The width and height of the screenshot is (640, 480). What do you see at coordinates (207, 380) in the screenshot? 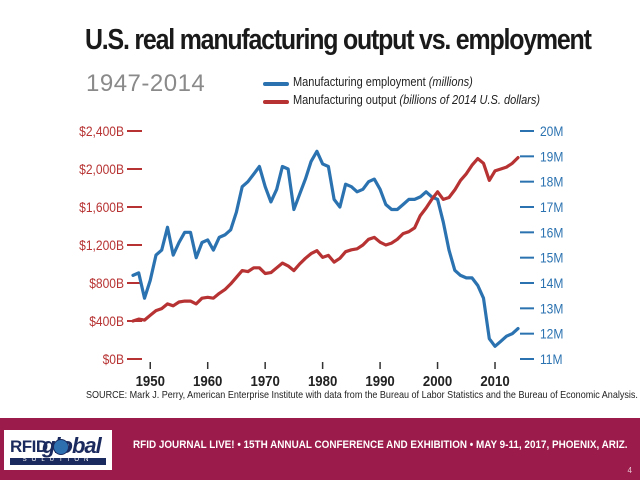
I see `x-axis-tick-label: 1960` at bounding box center [207, 380].